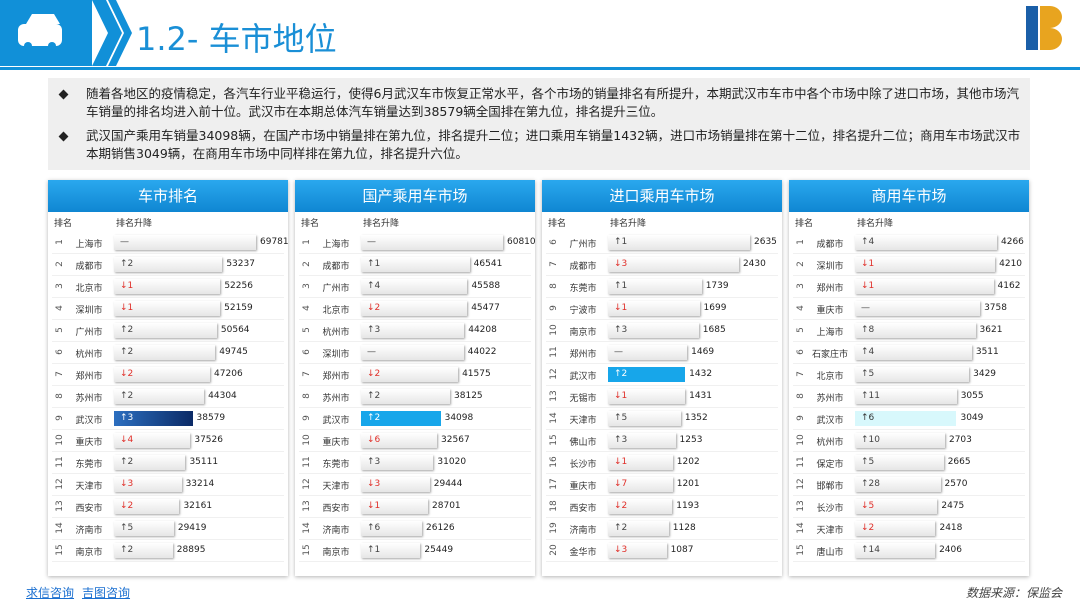 The image size is (1080, 608). What do you see at coordinates (127, 440) in the screenshot?
I see `rank-change: ↓4` at bounding box center [127, 440].